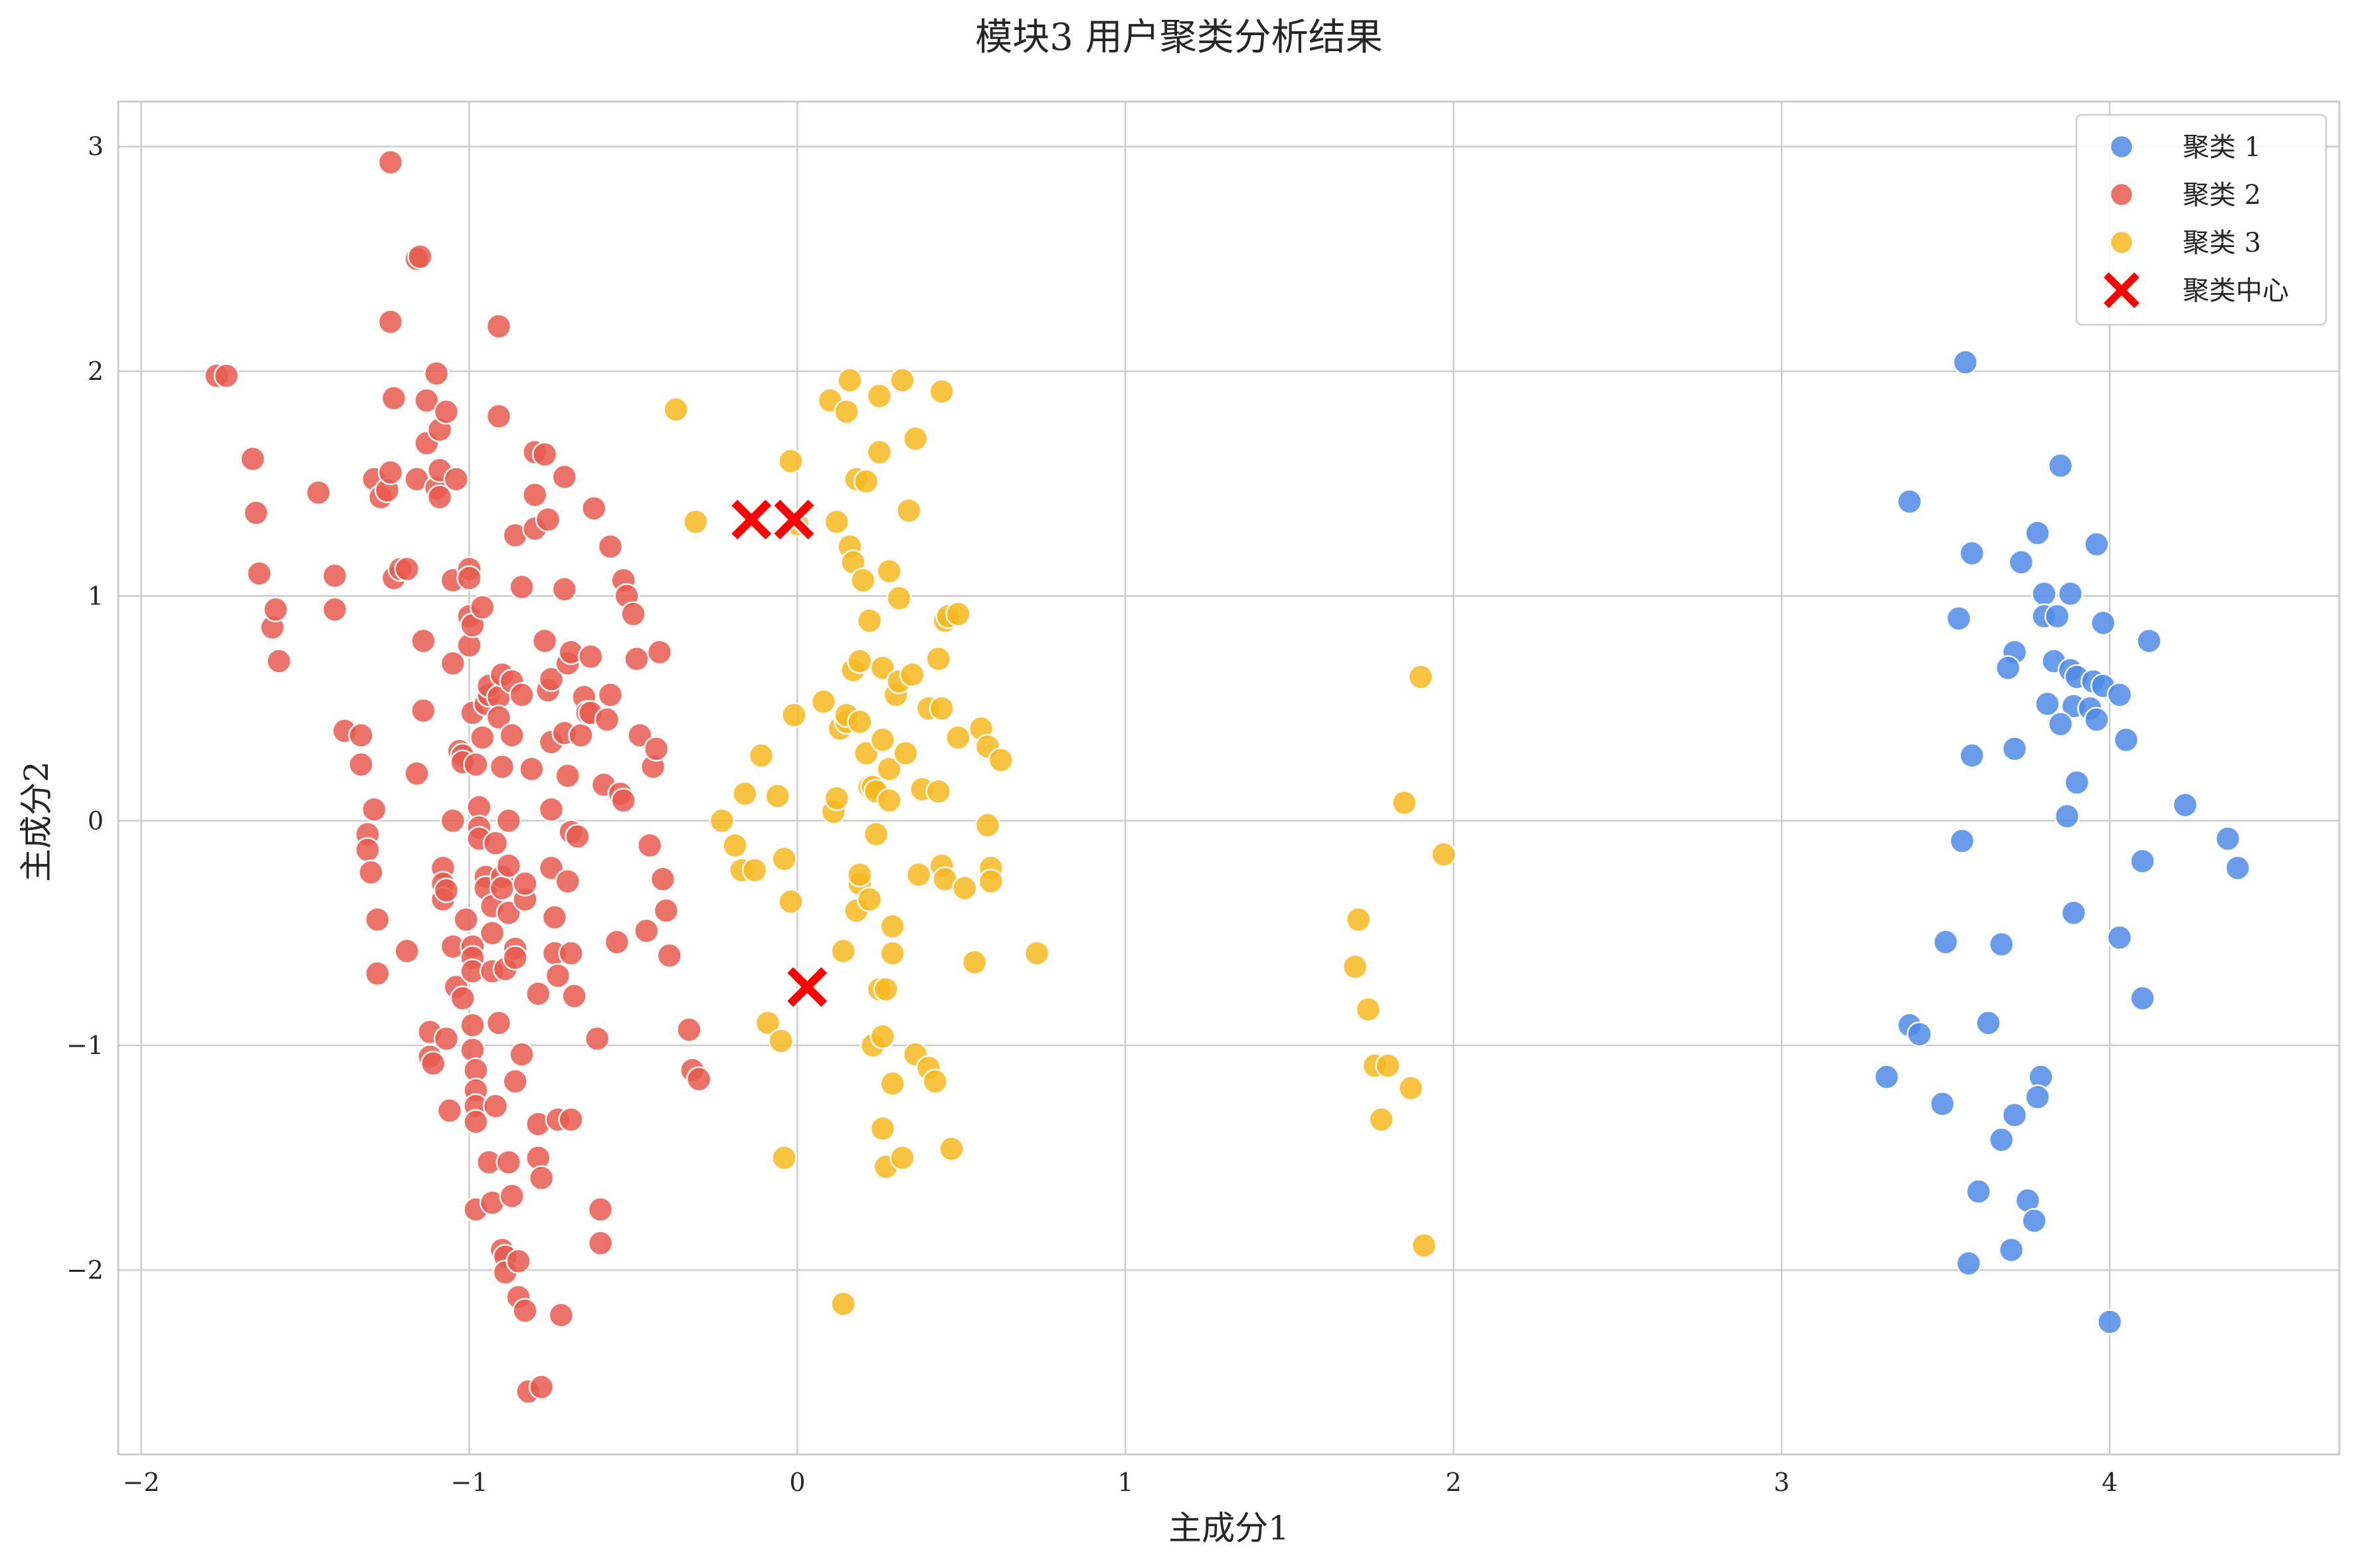 Image resolution: width=2358 pixels, height=1568 pixels. I want to click on y-tick-label: 0, so click(96, 820).